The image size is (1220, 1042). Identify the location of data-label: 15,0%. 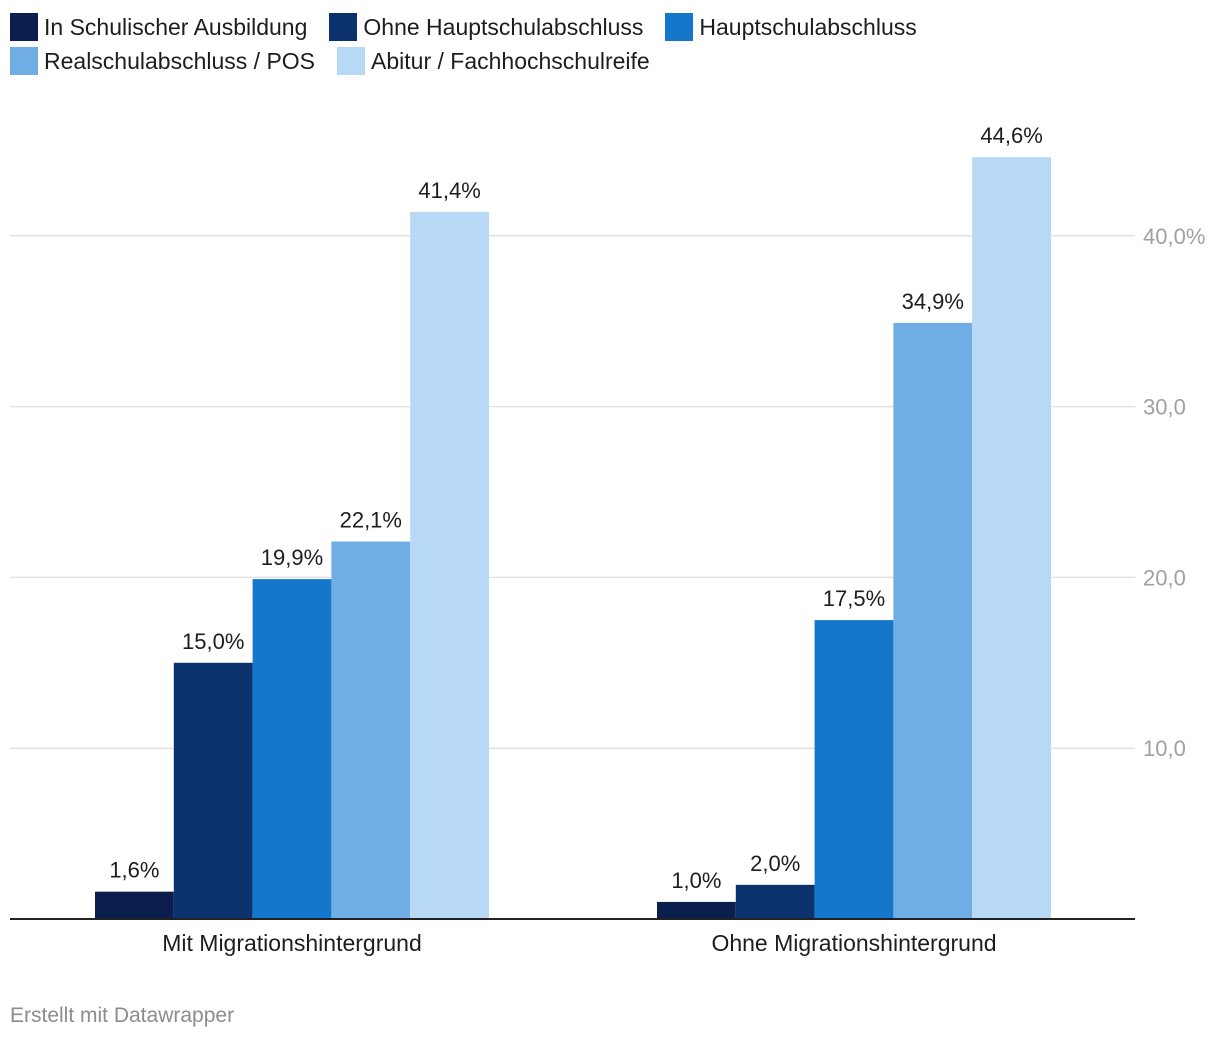
(213, 641).